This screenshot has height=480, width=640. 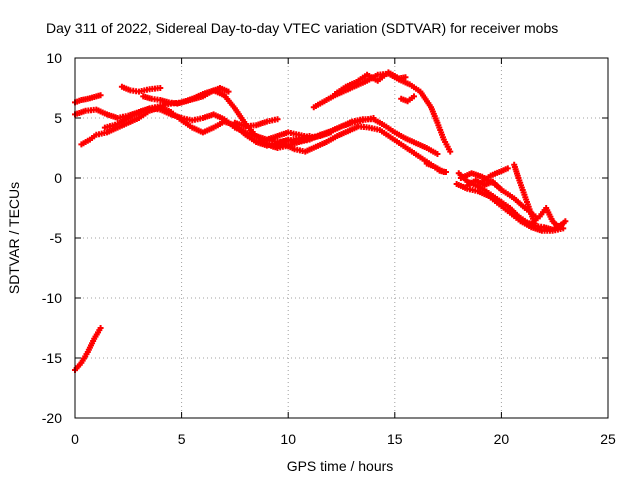 I want to click on y-tick-label: -15, so click(x=52, y=358).